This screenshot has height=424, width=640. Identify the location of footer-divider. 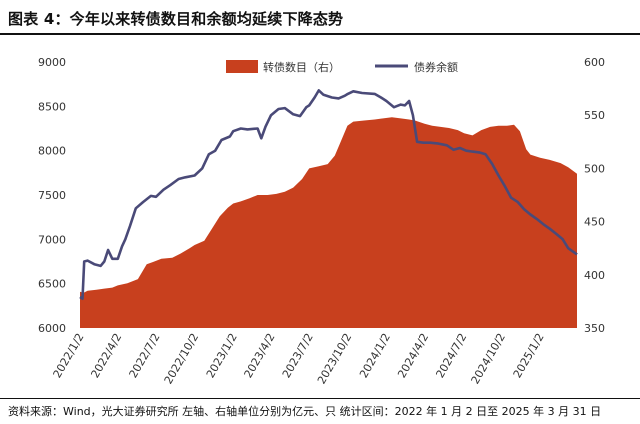
(320, 398).